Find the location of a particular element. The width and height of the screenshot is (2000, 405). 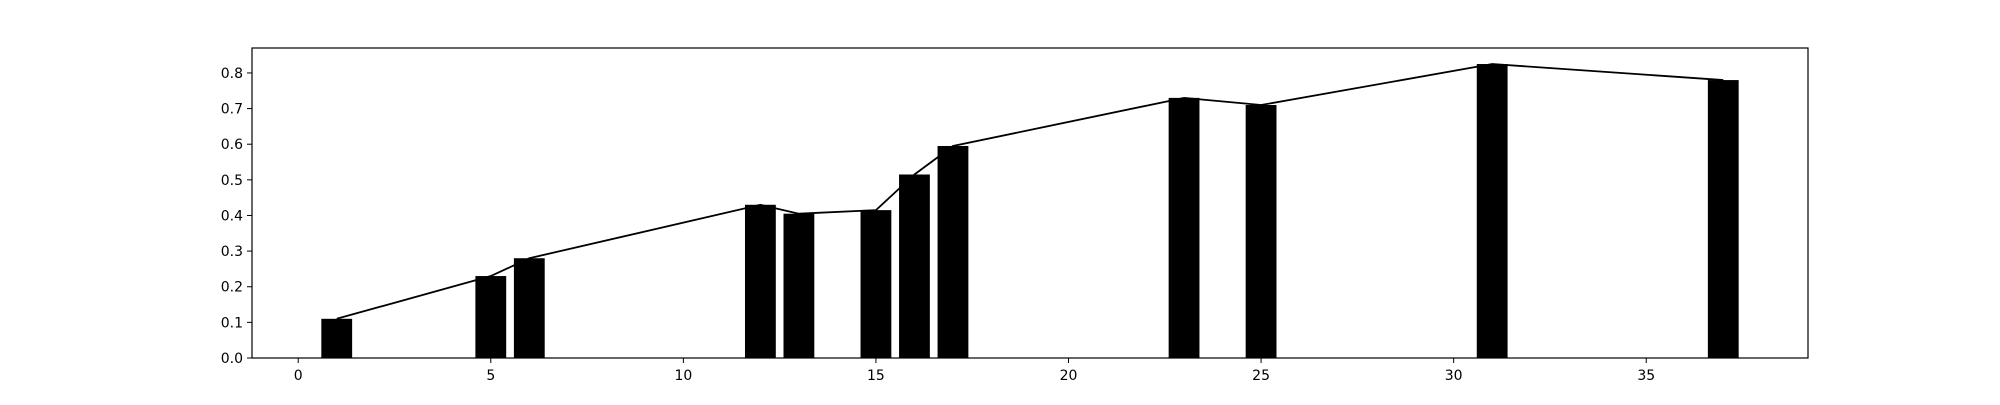

x-tick-label: 30 is located at coordinates (1454, 376).